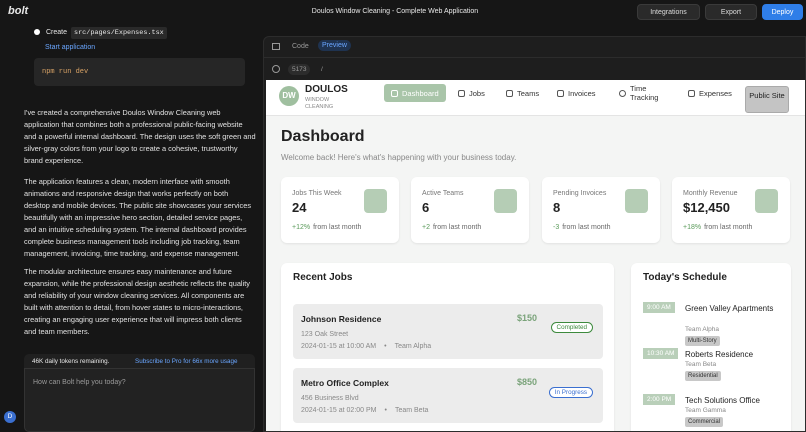 Image resolution: width=806 pixels, height=432 pixels. Describe the element at coordinates (705, 410) in the screenshot. I see `schedule-team: Team Gamma` at that location.